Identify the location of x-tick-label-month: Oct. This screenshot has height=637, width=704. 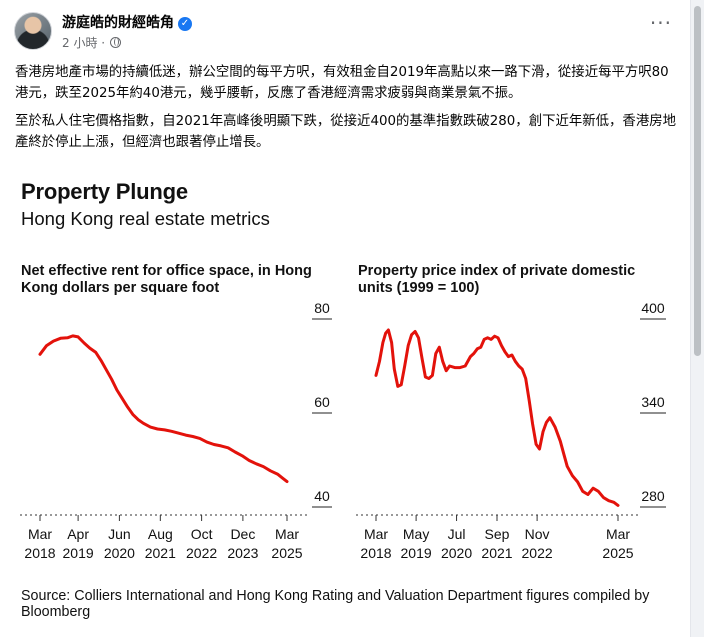
(202, 534).